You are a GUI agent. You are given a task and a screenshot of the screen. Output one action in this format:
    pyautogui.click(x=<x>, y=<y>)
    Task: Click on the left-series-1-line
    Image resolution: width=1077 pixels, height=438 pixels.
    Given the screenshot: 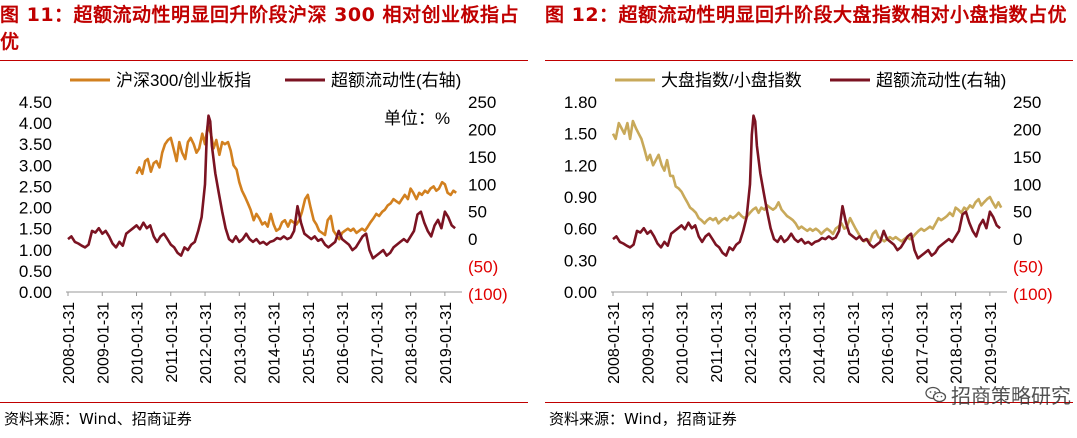 What is the action you would take?
    pyautogui.click(x=261, y=187)
    